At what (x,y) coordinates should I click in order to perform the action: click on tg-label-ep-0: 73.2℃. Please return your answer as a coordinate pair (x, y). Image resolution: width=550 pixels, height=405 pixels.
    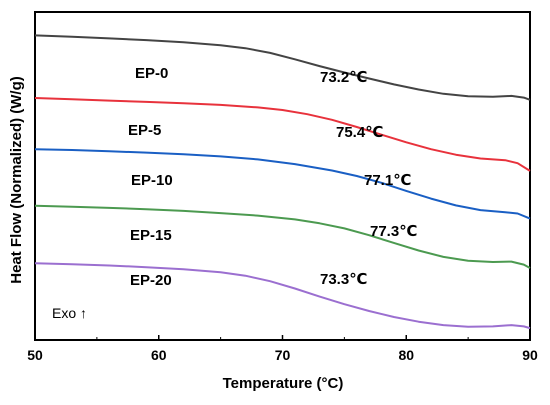
    Looking at the image, I should click on (343, 77).